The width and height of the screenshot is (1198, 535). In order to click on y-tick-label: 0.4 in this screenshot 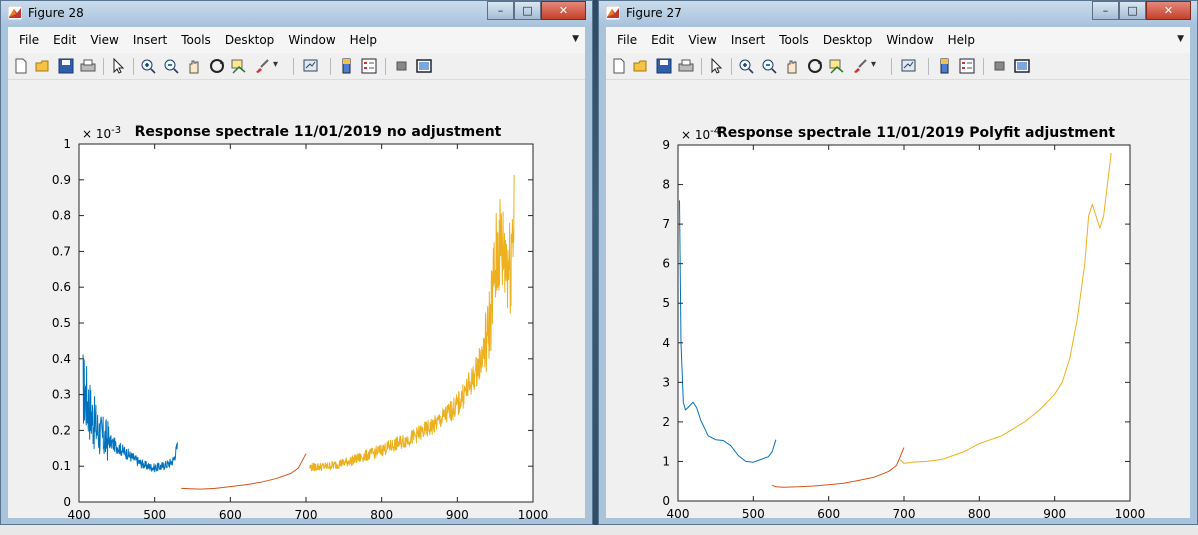, I will do `click(61, 359)`.